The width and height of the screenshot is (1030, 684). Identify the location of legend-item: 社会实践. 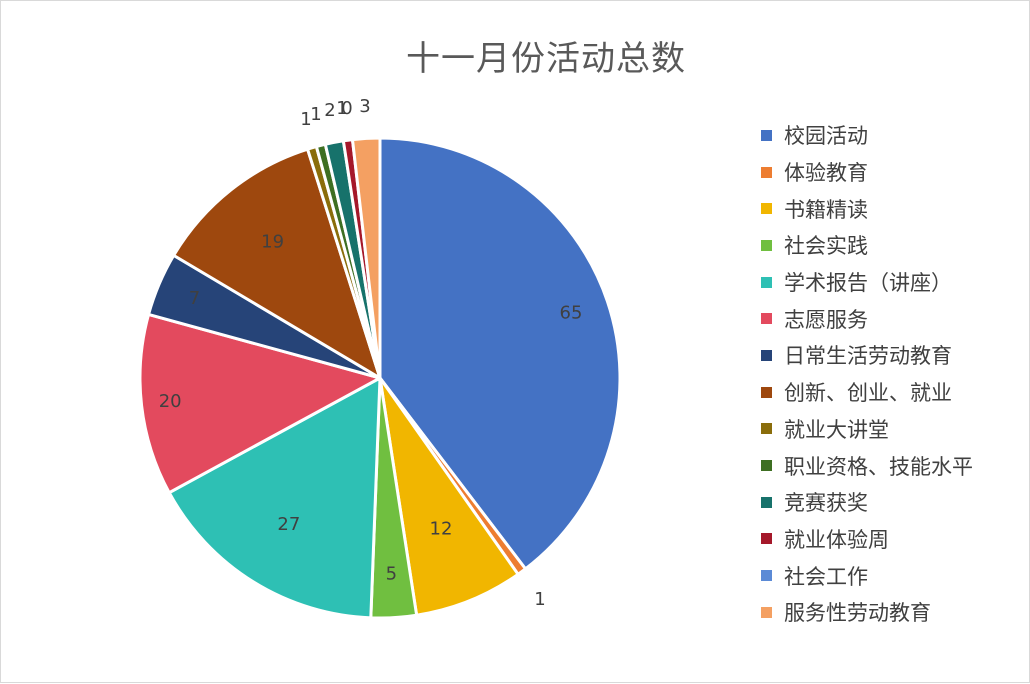
(867, 245).